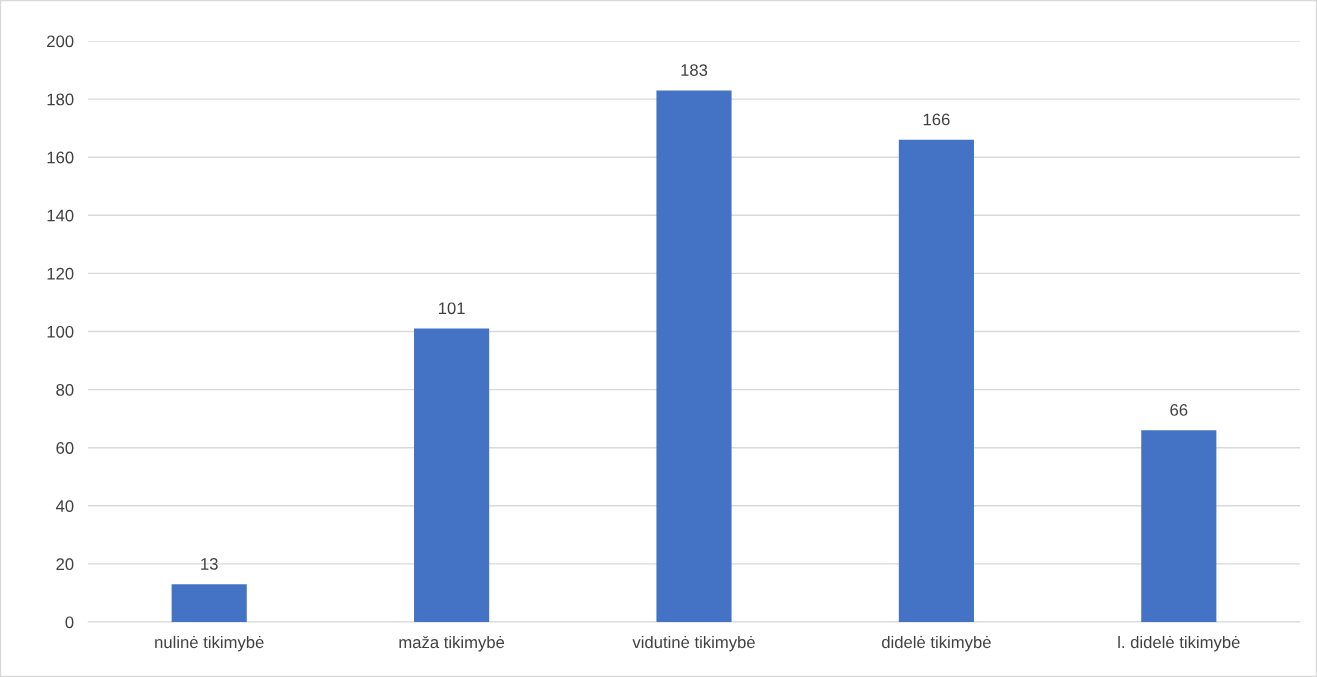 The height and width of the screenshot is (677, 1317). I want to click on data-label: 13, so click(209, 564).